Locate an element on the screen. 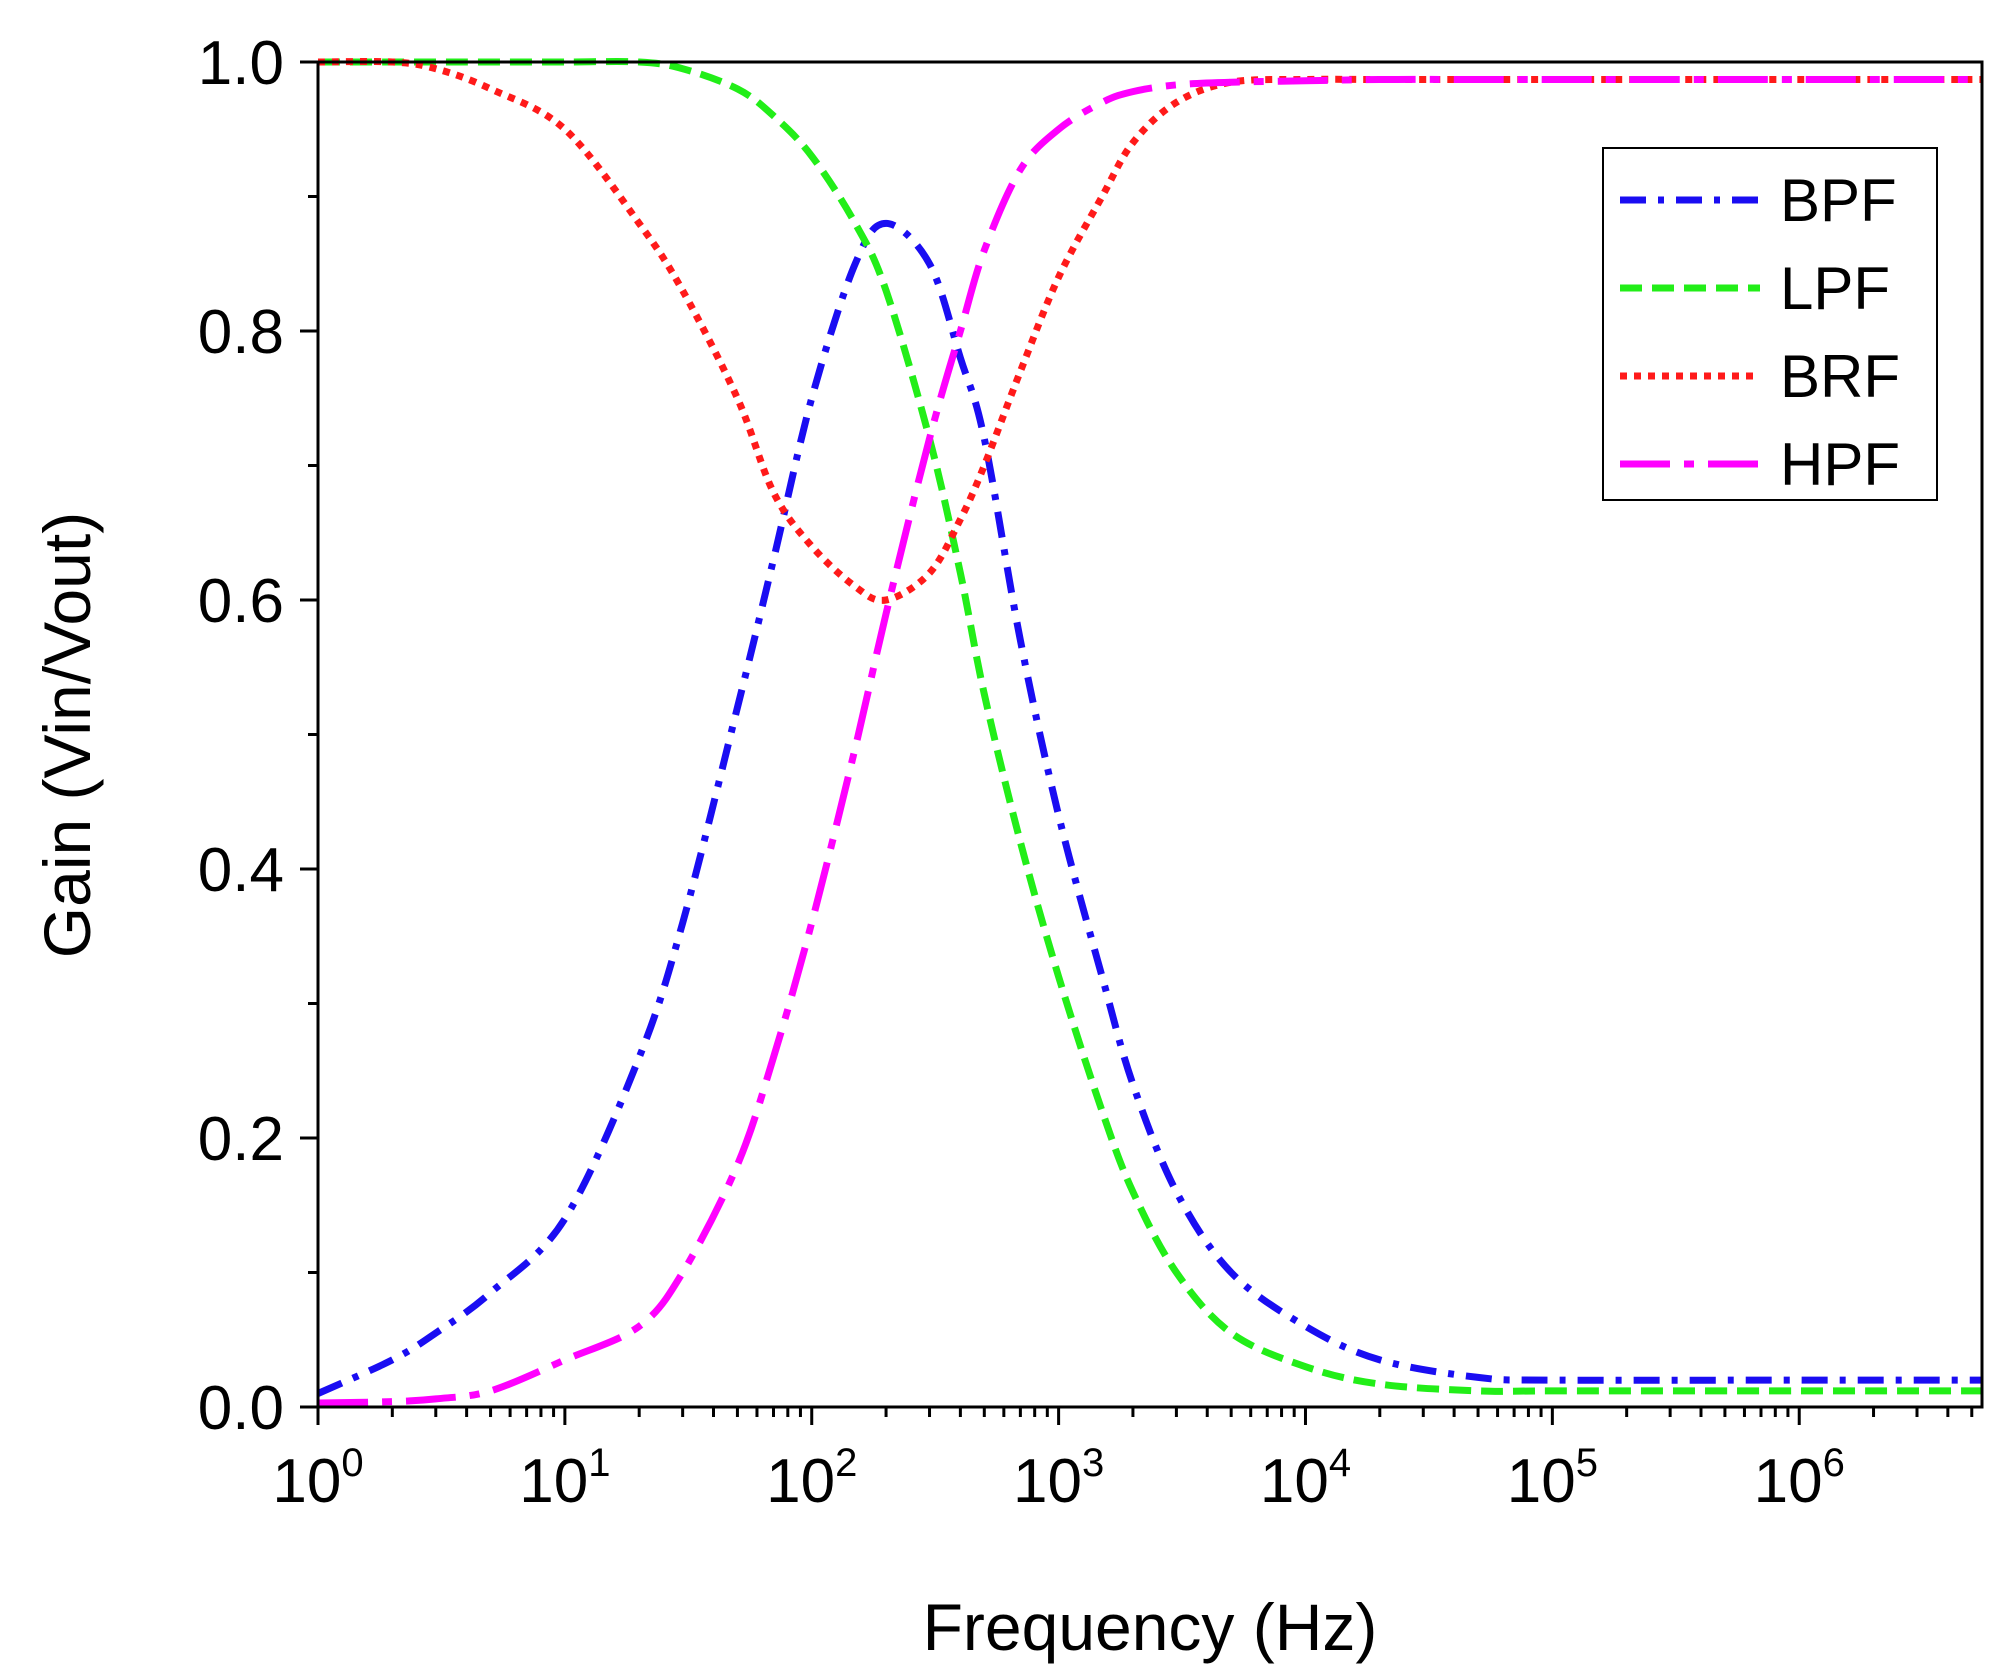  x-tick-label: 10³ is located at coordinates (1058, 1478).